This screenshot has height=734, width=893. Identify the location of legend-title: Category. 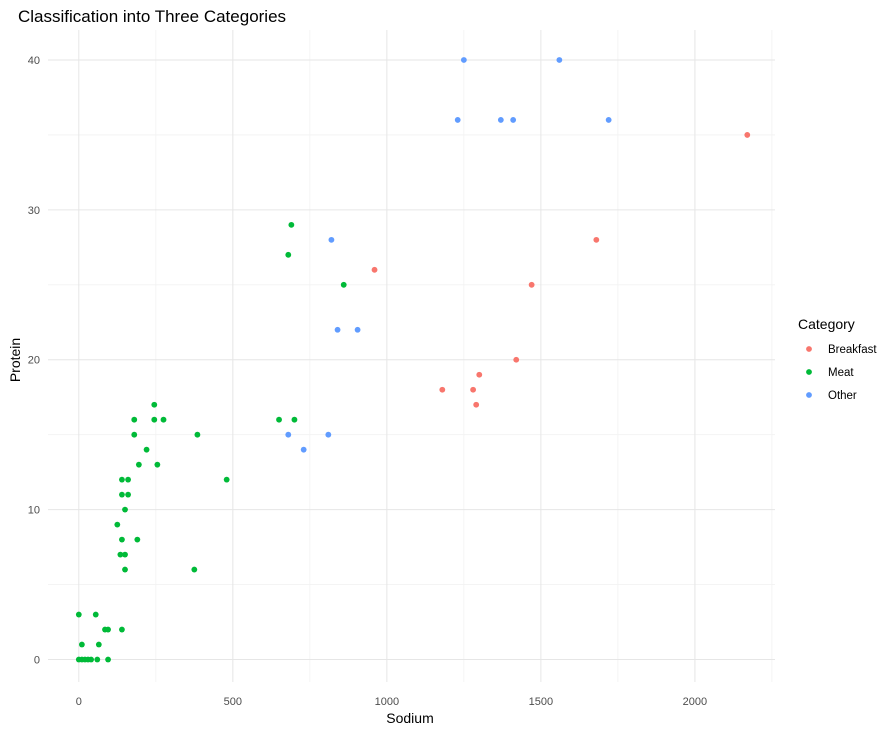
(826, 324).